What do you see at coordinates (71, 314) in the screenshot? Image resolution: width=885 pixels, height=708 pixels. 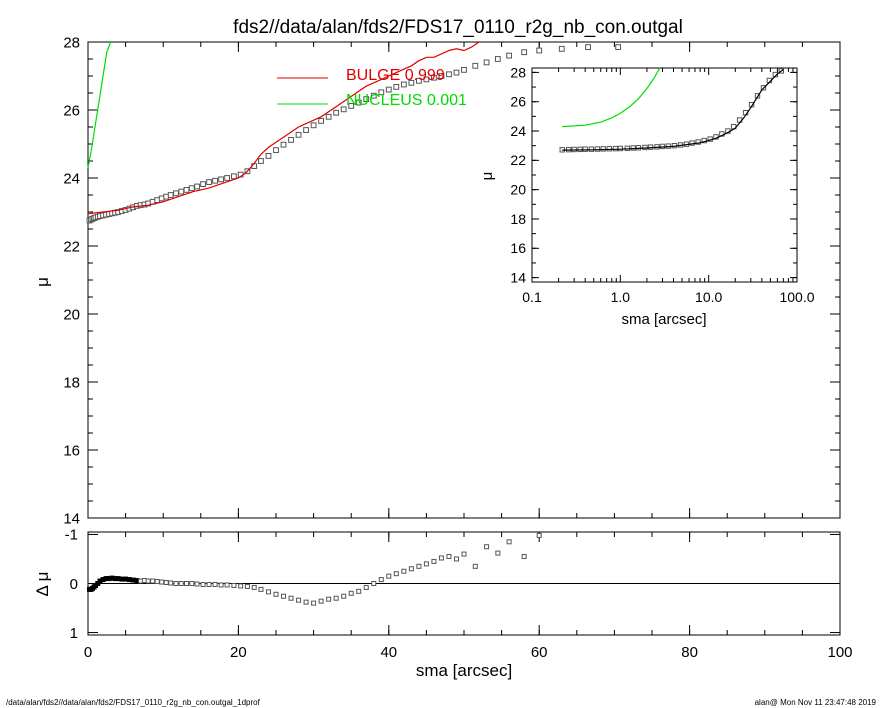 I see `y-tick-label: 20` at bounding box center [71, 314].